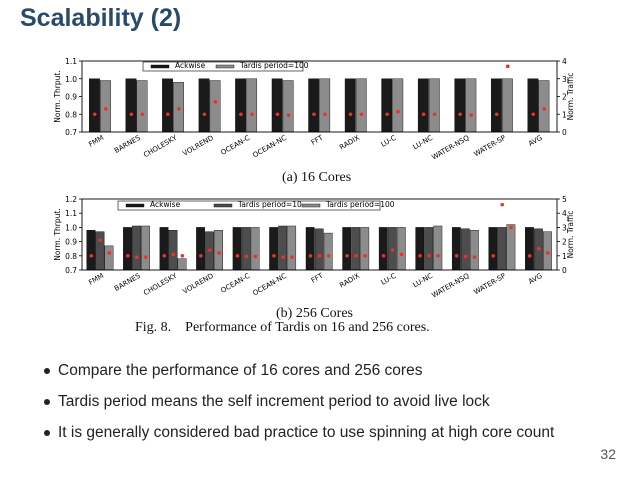  I want to click on x-tick-label: WATER-SP, so click(490, 284).